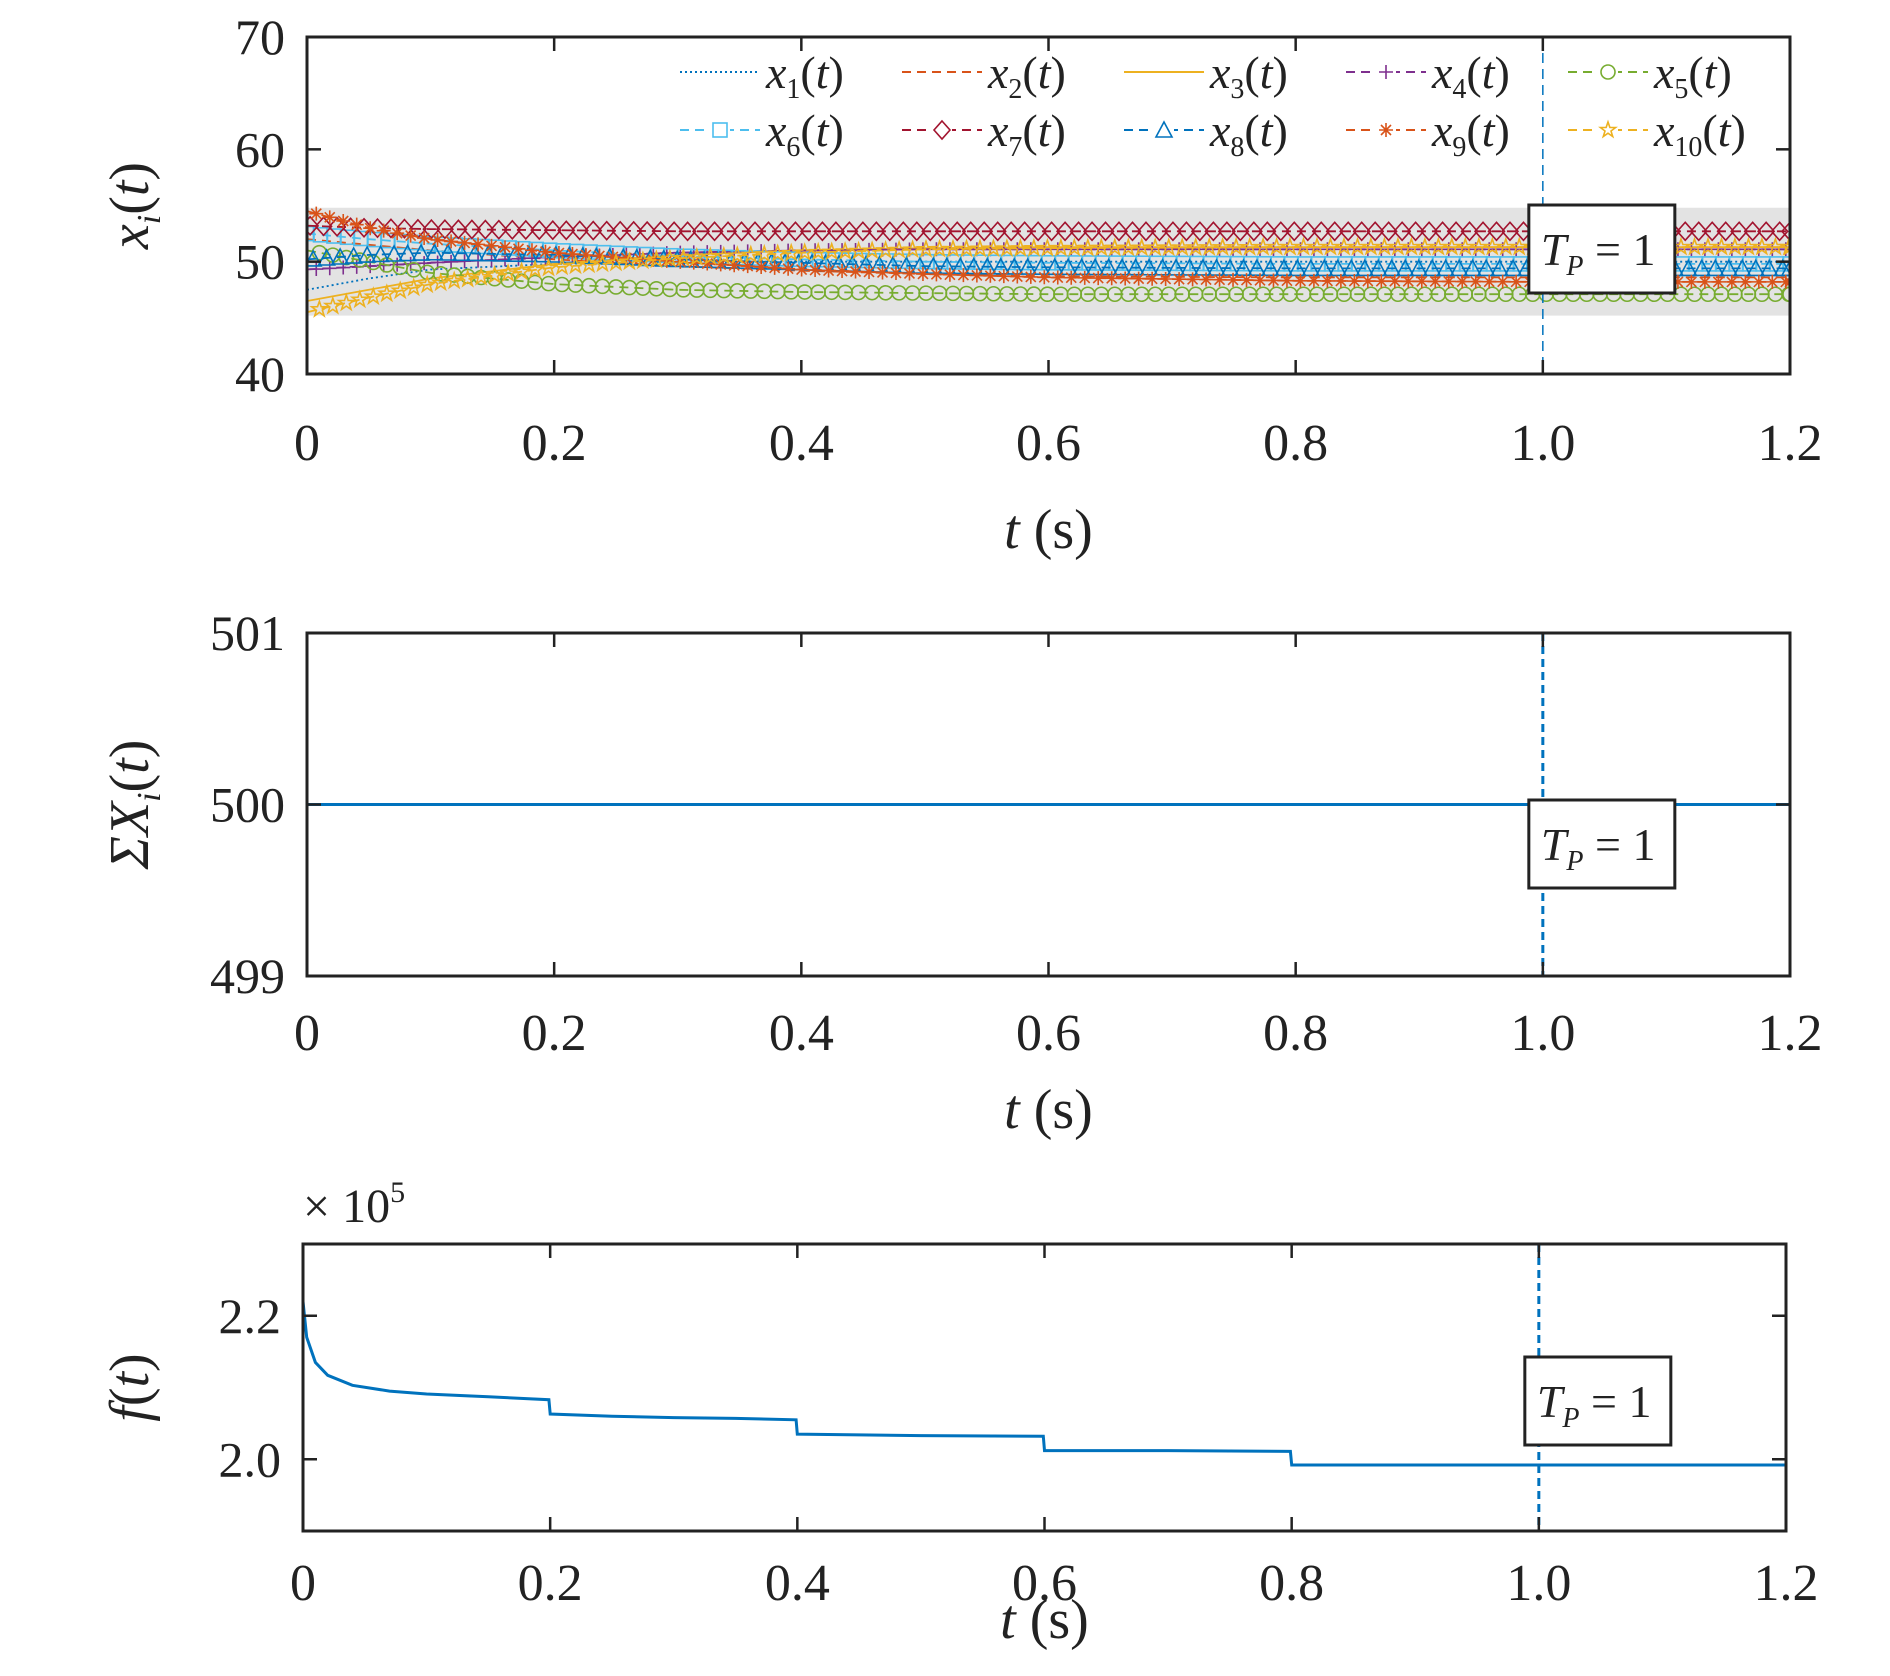  Describe the element at coordinates (1657, 134) in the screenshot. I see `legend-item-10: x10(t)` at that location.